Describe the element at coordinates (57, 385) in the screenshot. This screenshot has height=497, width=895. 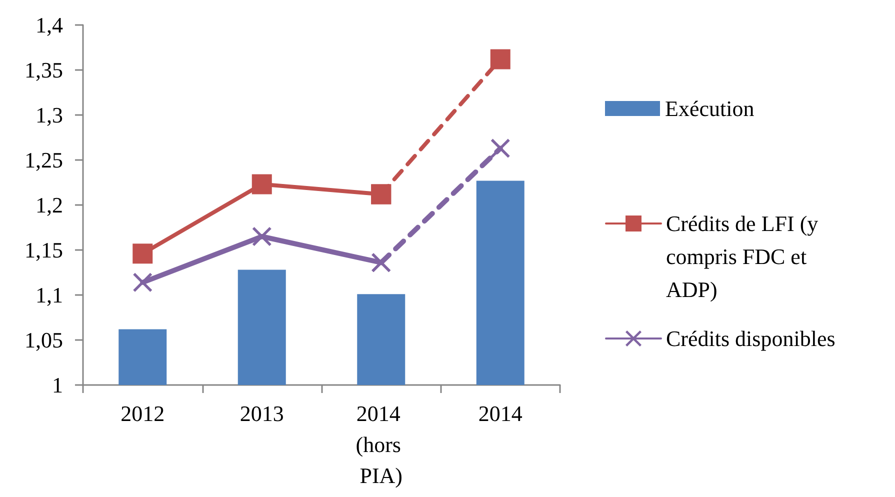
I see `y-tick-label: 1` at that location.